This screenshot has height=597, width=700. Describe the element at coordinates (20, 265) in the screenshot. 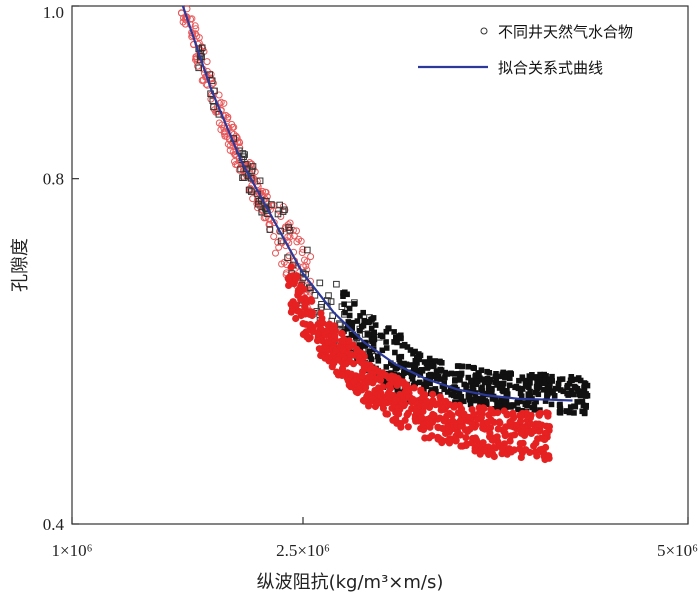

I see `y-axis-title: 孔隙度` at that location.